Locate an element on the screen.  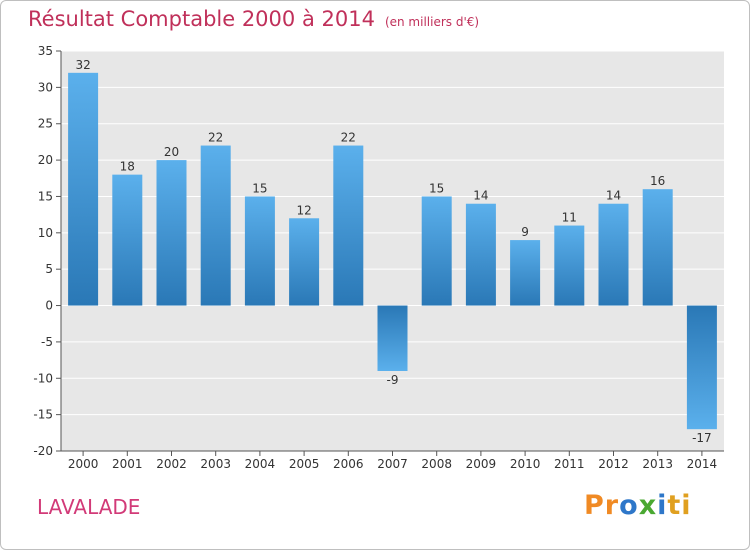
y-tick-label: -20 is located at coordinates (43, 451).